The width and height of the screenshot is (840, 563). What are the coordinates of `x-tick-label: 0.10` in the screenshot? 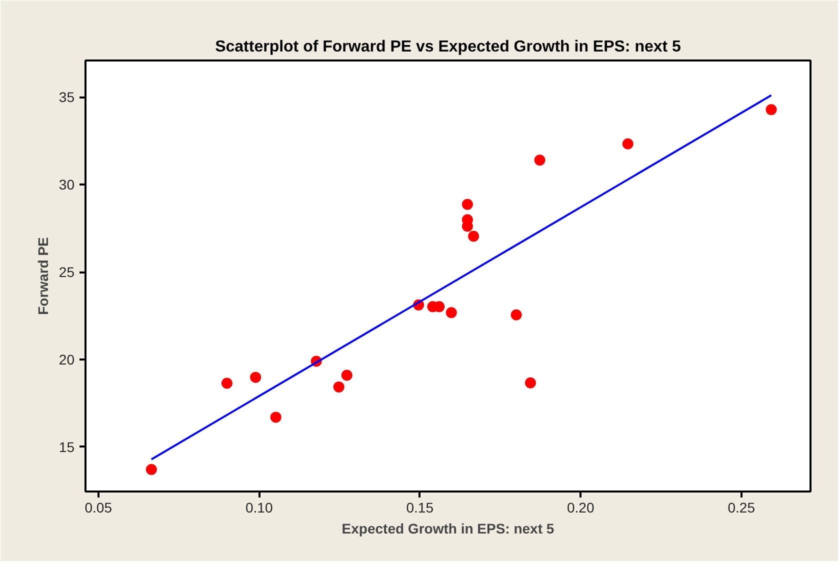 It's located at (259, 508).